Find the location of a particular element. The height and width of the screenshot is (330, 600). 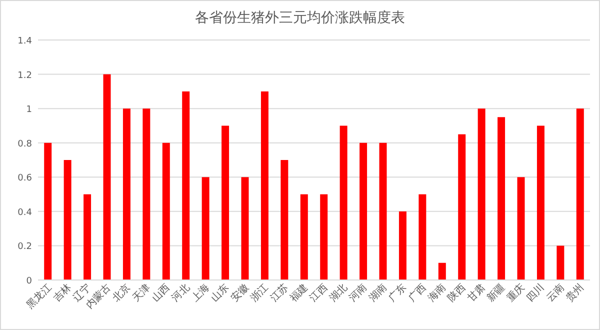

y-tick-label: 0.6 is located at coordinates (25, 179).